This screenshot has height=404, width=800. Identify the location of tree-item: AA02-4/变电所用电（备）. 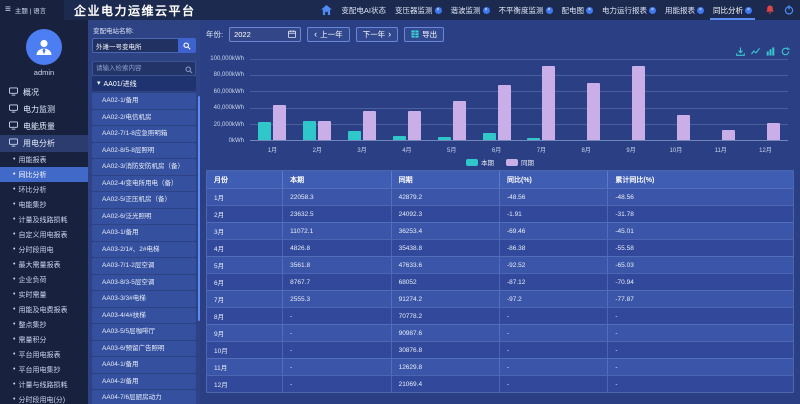
(144, 183).